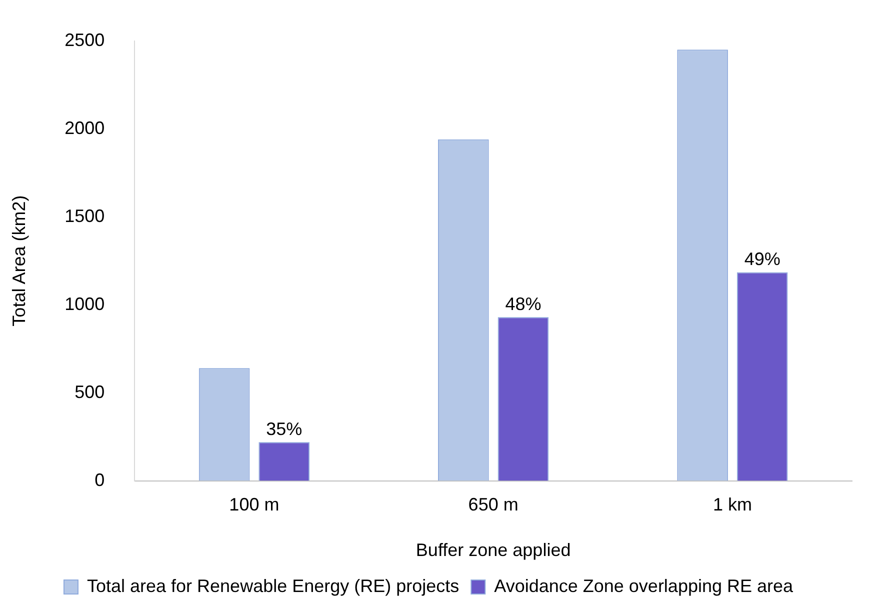 This screenshot has width=872, height=616. Describe the element at coordinates (762, 259) in the screenshot. I see `annotation: 49%` at that location.